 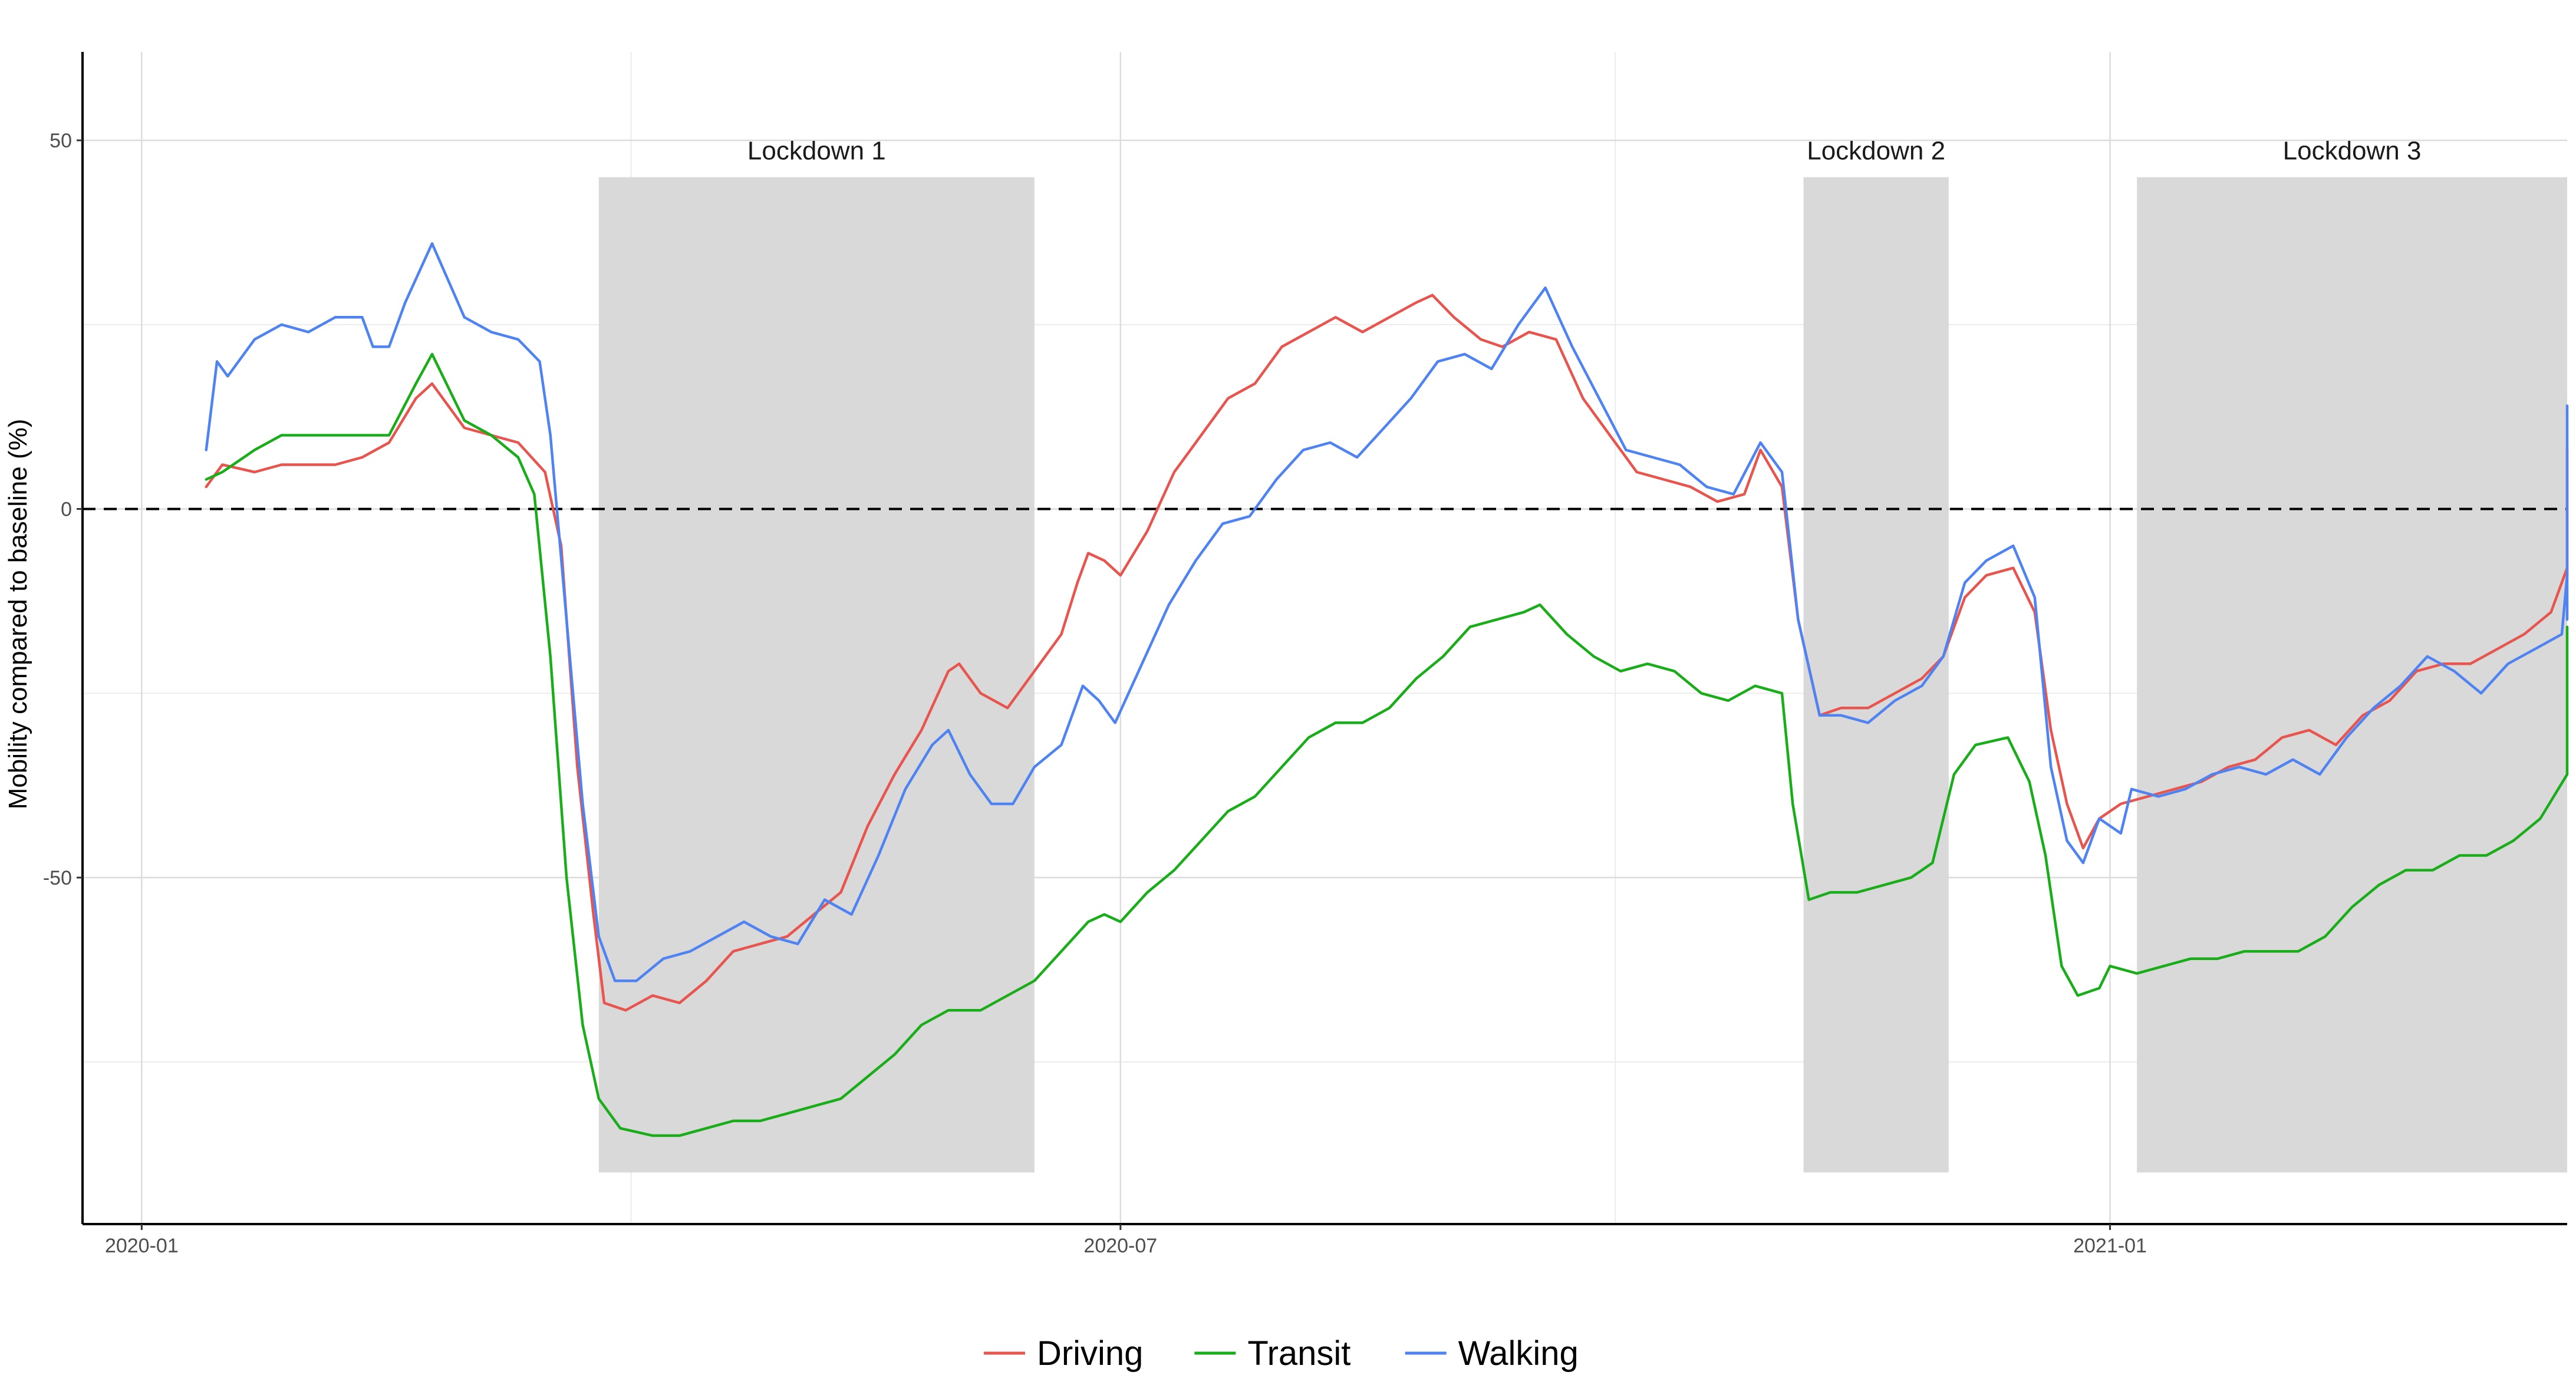 I want to click on legend-label-transit: Transit, so click(x=1298, y=1353).